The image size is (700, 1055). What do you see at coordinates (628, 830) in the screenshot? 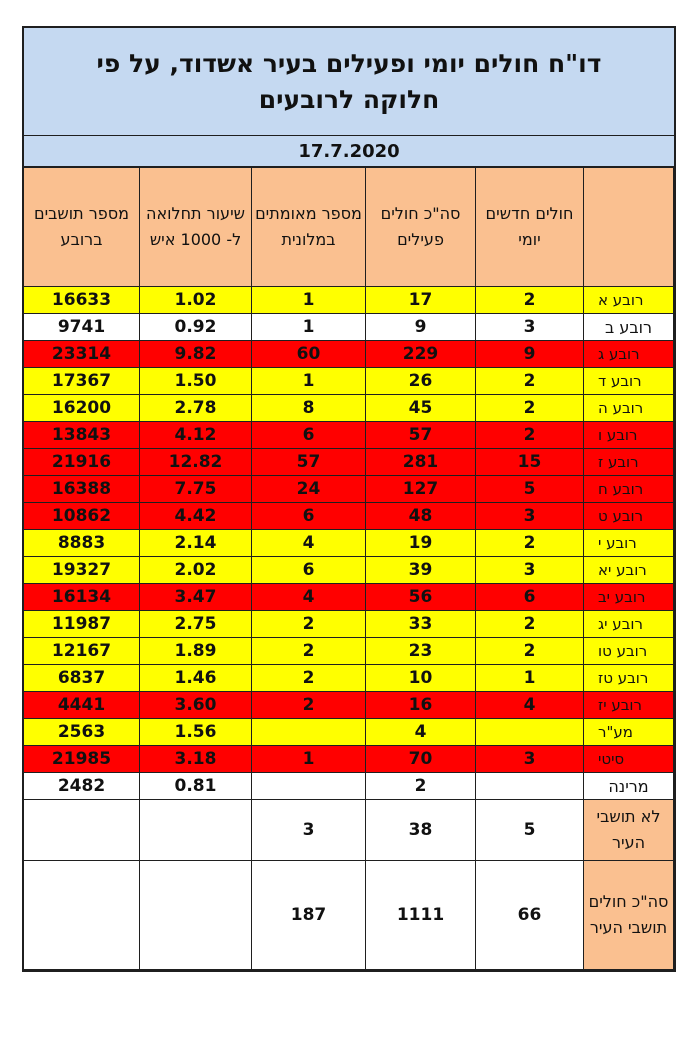
I see `row-name: לא תושבי העיר` at bounding box center [628, 830].